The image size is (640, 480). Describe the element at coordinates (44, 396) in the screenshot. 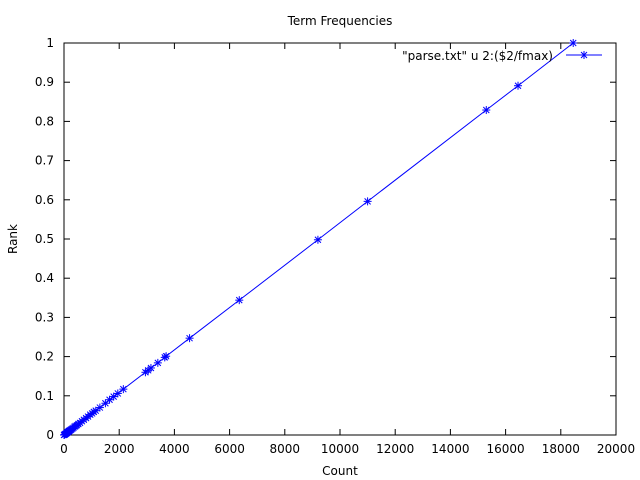

I see `y-tick-label: 0.1` at that location.